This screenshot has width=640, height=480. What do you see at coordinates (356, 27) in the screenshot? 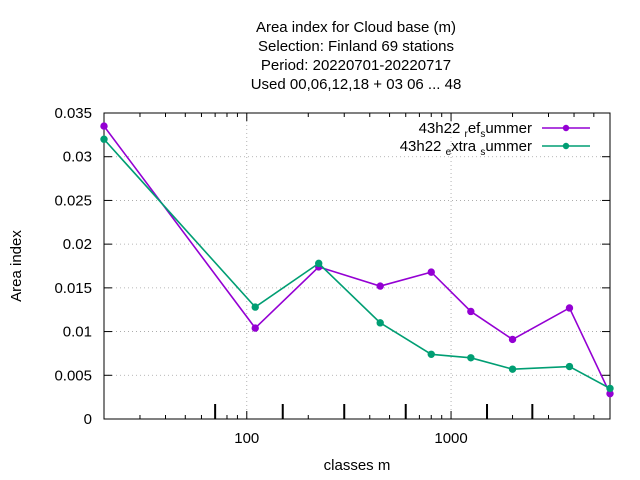
I see `title-line: Area index for Cloud base (m)` at bounding box center [356, 27].